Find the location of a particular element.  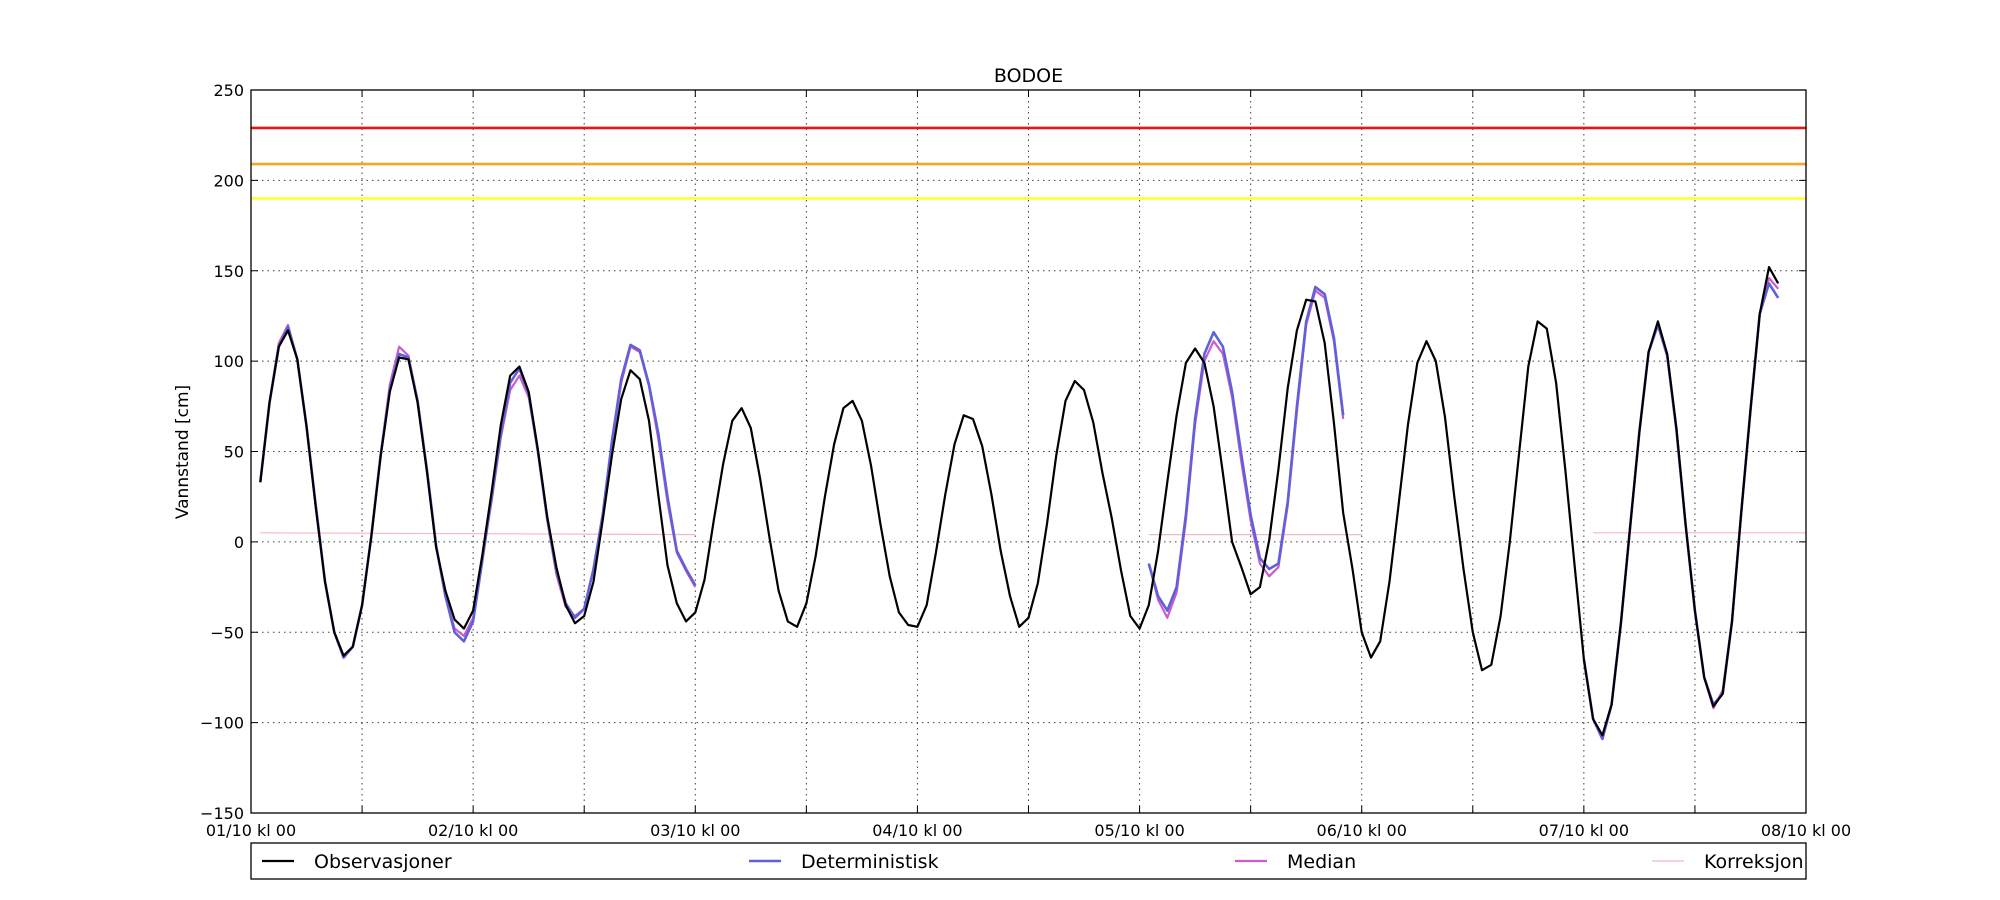

y-tick-label: −50 is located at coordinates (227, 632).